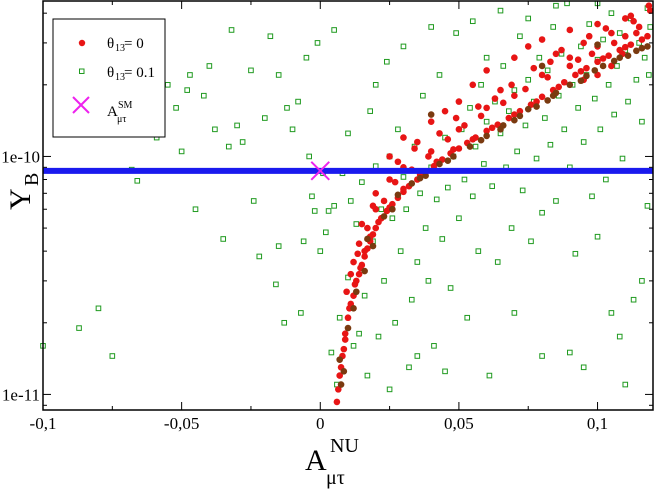 The height and width of the screenshot is (491, 654). What do you see at coordinates (109, 78) in the screenshot?
I see `legend: θ 13 = 0 θ 13 = 0.1 A SM μτ` at bounding box center [109, 78].